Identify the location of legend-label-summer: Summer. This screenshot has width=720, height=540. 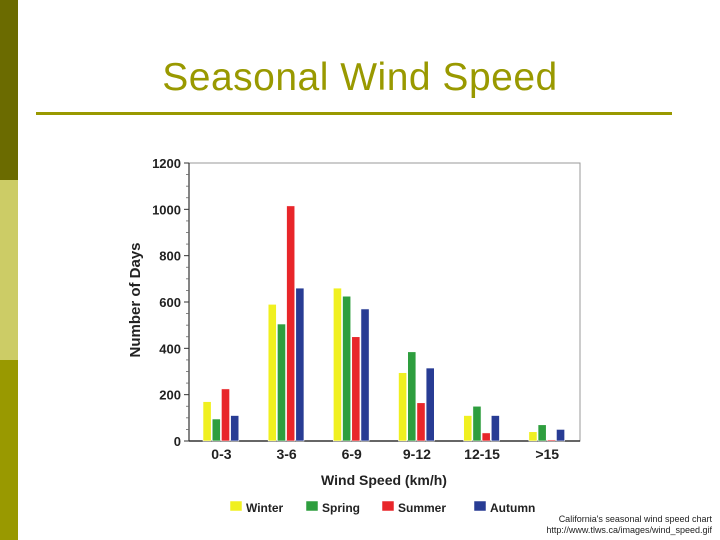
(422, 508).